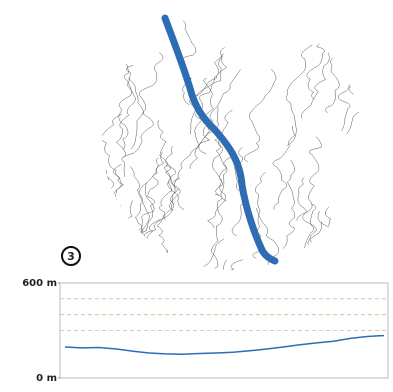  Describe the element at coordinates (46, 378) in the screenshot. I see `y-tick-label: 0 m` at that location.